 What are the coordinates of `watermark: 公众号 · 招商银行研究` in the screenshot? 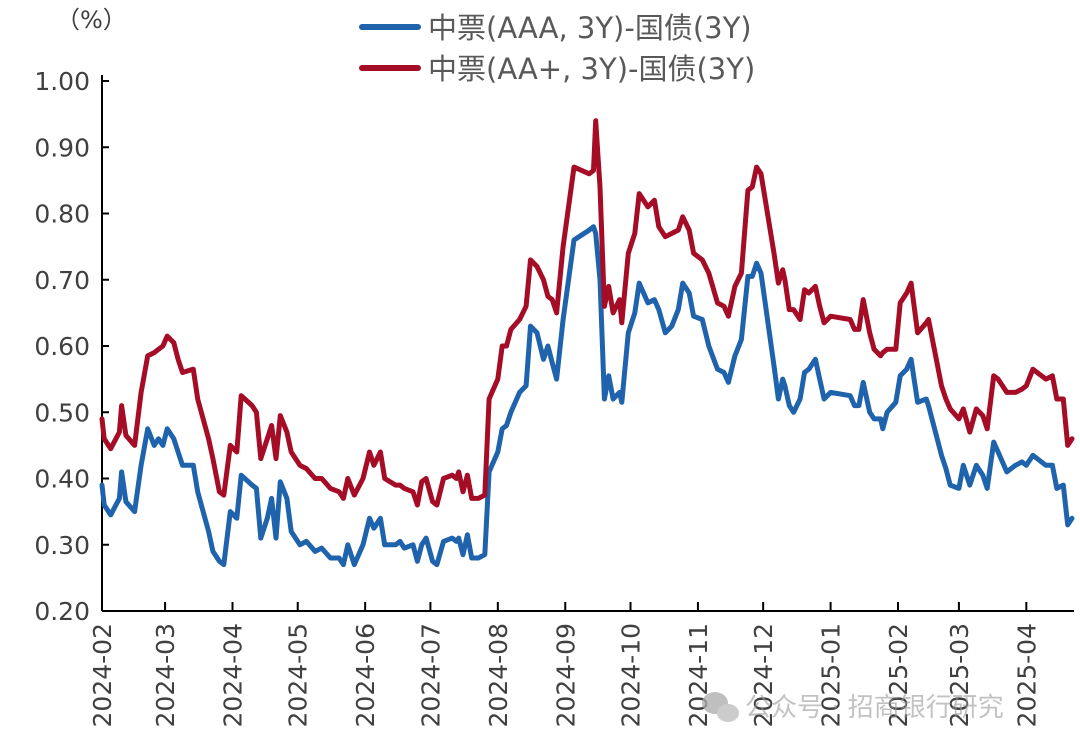 It's located at (853, 707).